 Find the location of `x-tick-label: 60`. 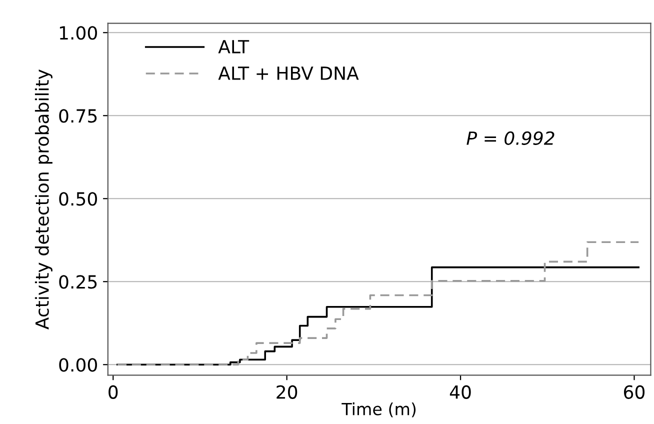

x-tick-label: 60 is located at coordinates (634, 392).